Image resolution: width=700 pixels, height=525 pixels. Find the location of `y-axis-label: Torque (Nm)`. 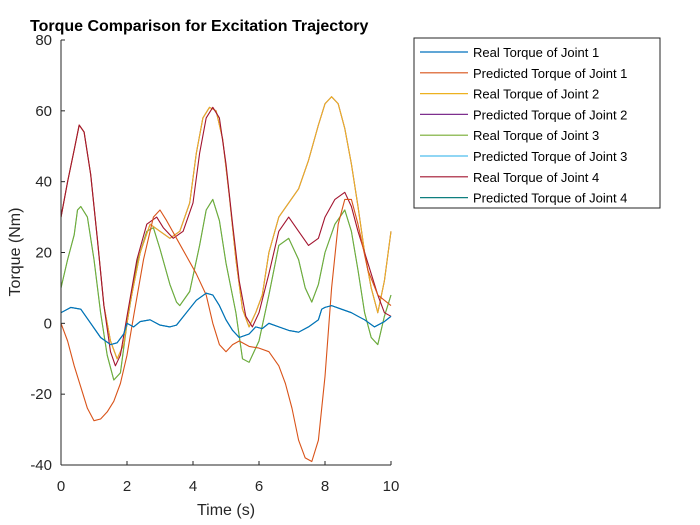

y-axis-label: Torque (Nm) is located at coordinates (15, 252).